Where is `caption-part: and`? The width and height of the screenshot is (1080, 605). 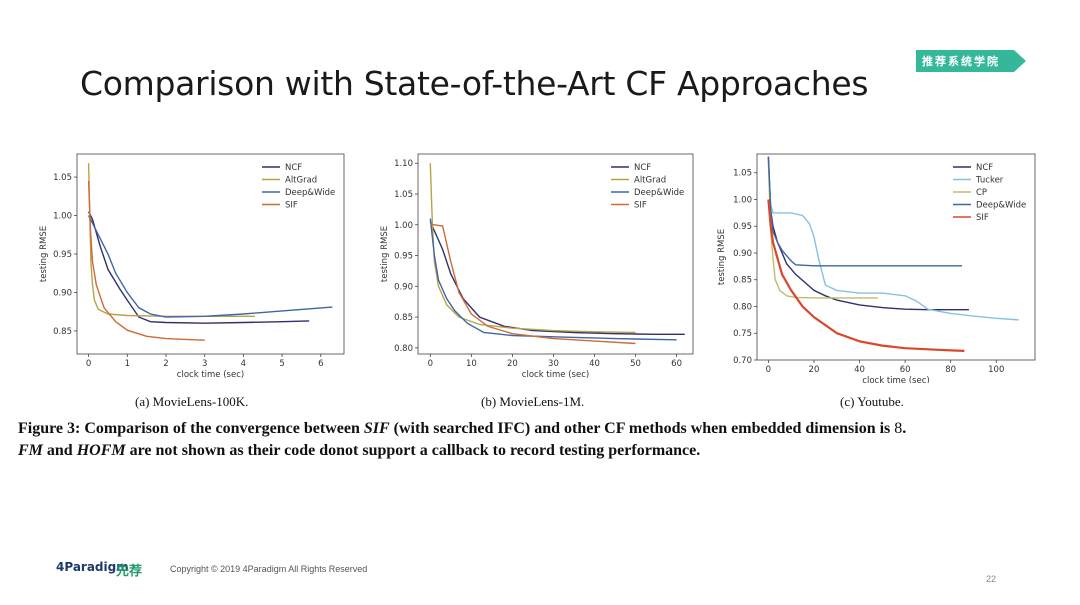
caption-part: and is located at coordinates (59, 450).